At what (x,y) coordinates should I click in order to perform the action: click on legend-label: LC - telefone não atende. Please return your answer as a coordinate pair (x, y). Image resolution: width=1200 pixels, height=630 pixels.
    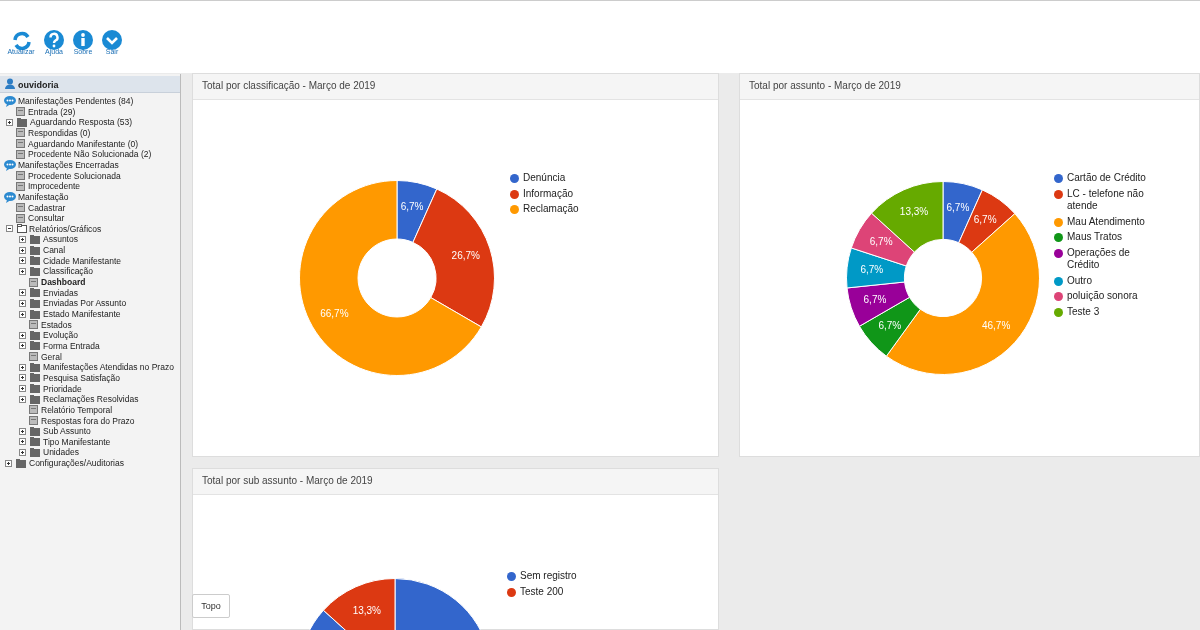
    Looking at the image, I should click on (1105, 199).